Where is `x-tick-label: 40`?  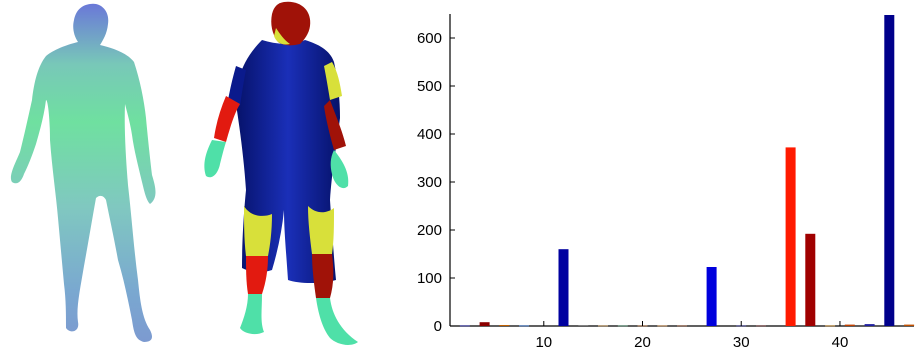
x-tick-label: 40 is located at coordinates (840, 342).